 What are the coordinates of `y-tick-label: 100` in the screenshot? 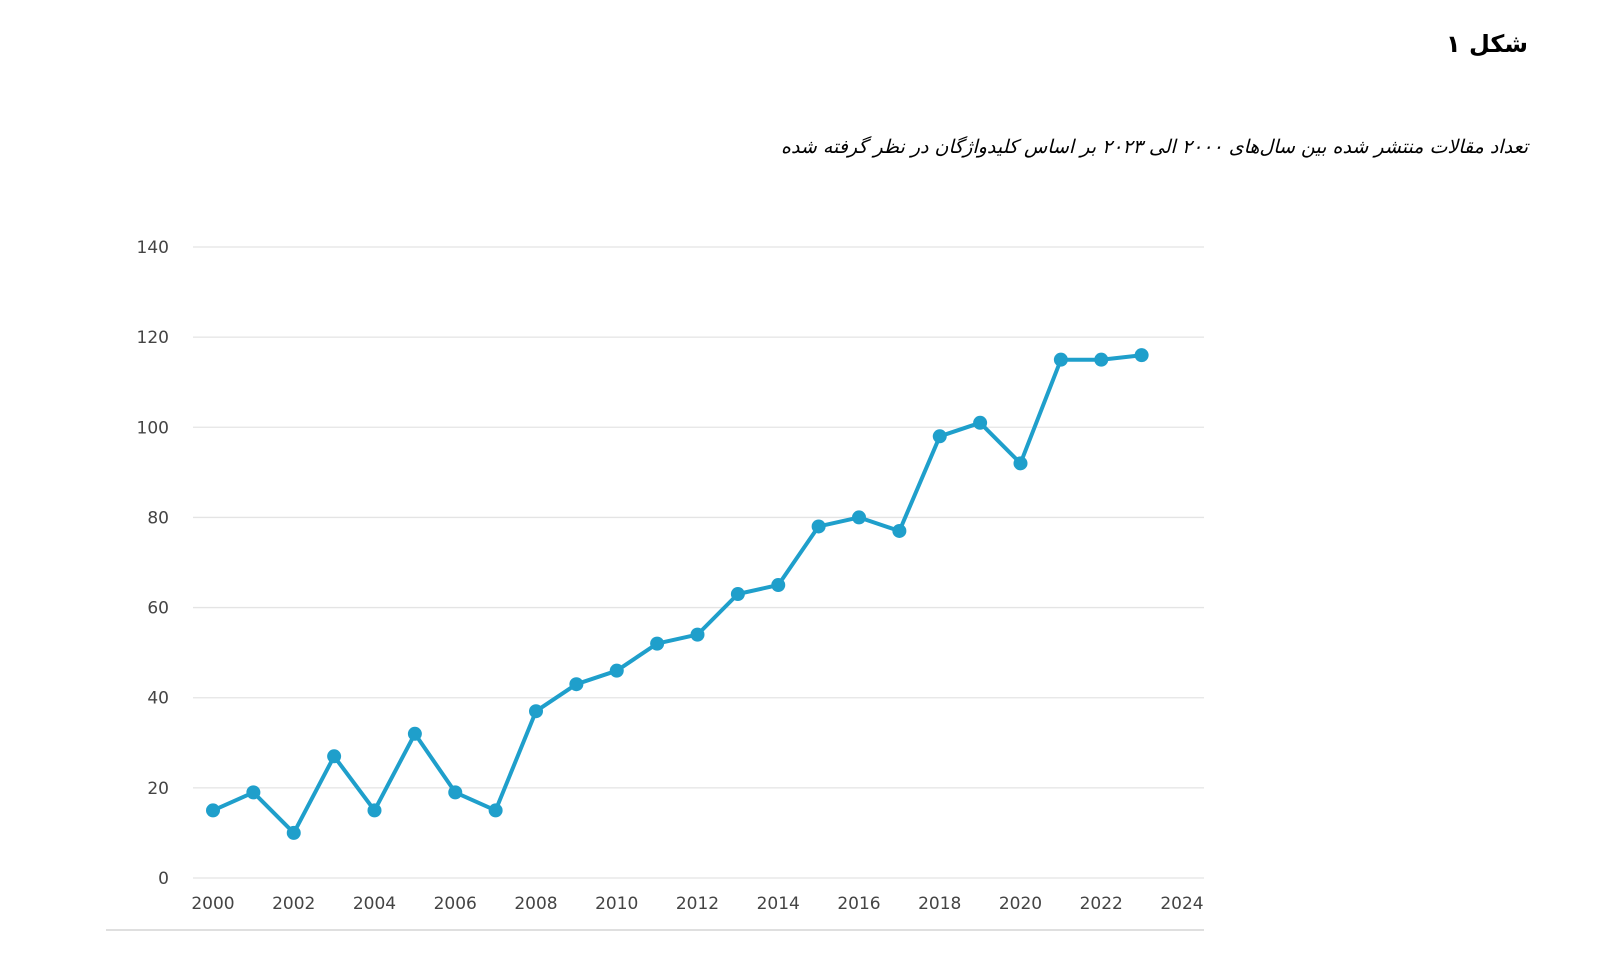 It's located at (153, 428).